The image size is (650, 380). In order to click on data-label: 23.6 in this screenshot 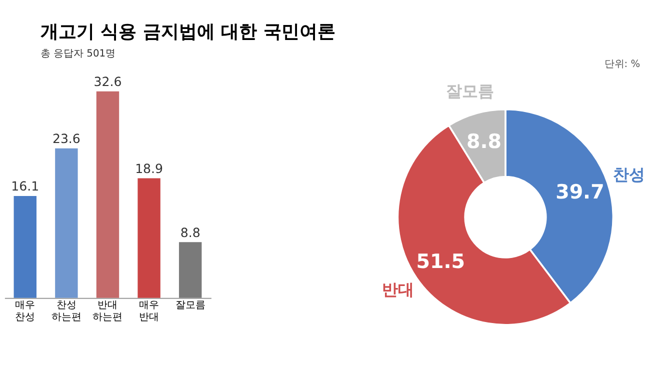, I will do `click(66, 138)`.